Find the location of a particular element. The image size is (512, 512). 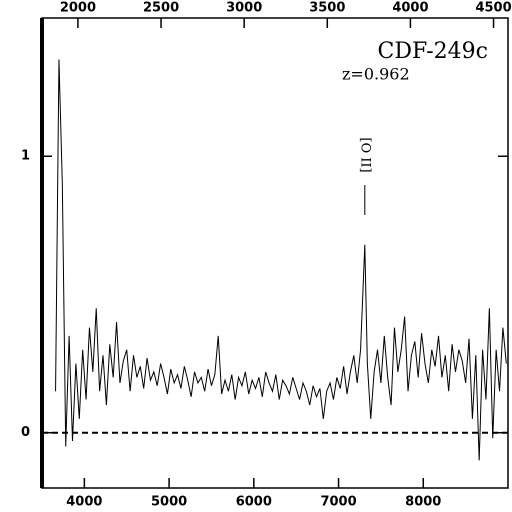

line-label: [O II] is located at coordinates (364, 154).